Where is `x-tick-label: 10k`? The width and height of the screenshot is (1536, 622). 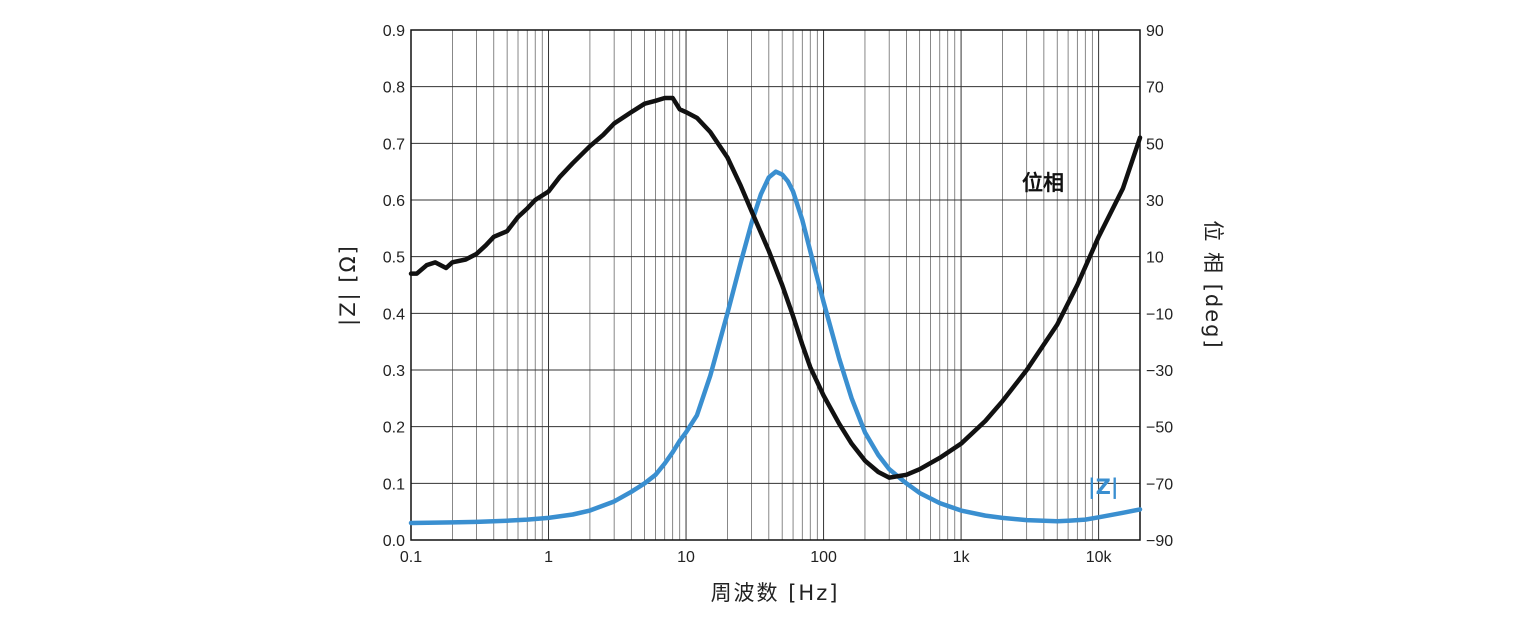 x-tick-label: 10k is located at coordinates (1099, 557).